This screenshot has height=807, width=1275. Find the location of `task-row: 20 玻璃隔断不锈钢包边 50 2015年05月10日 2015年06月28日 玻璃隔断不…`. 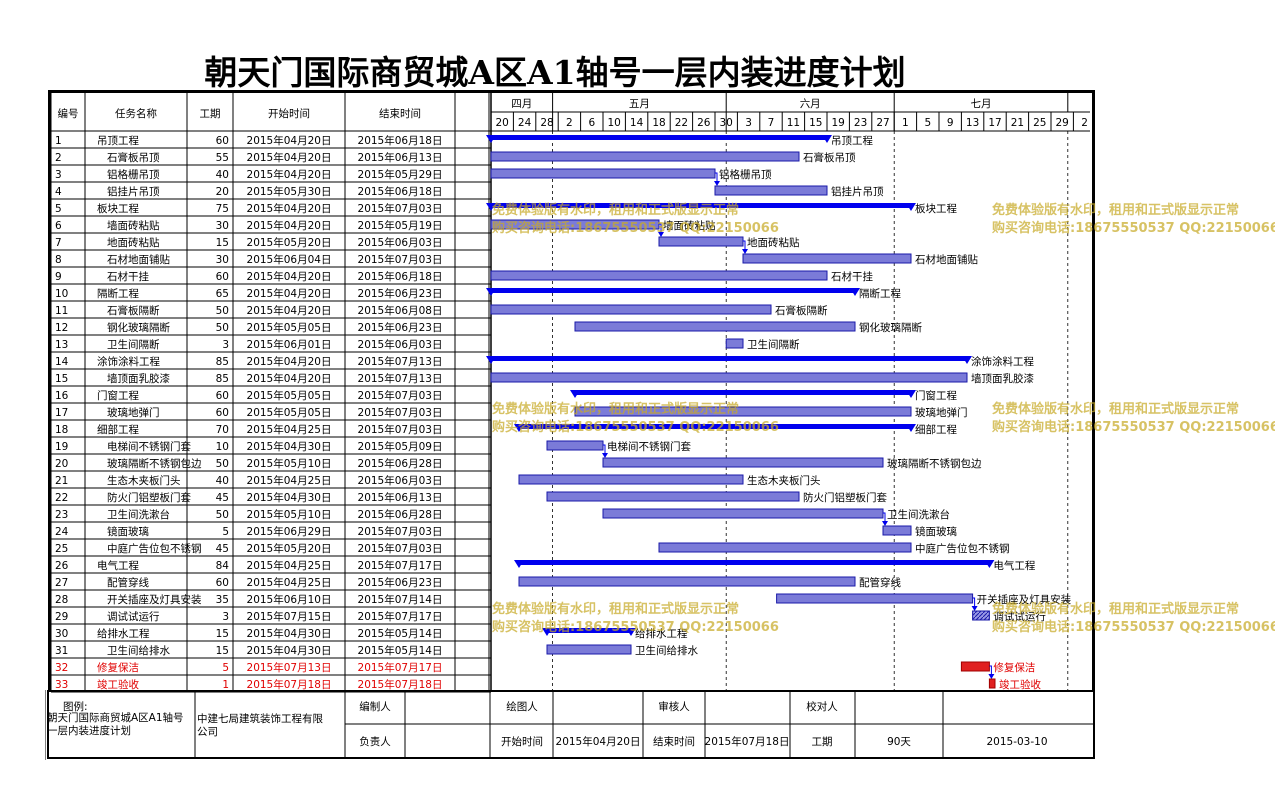

task-row: 20 玻璃隔断不锈钢包边 50 2015年05月10日 2015年06月28日 玻璃隔断不… is located at coordinates (518, 463).